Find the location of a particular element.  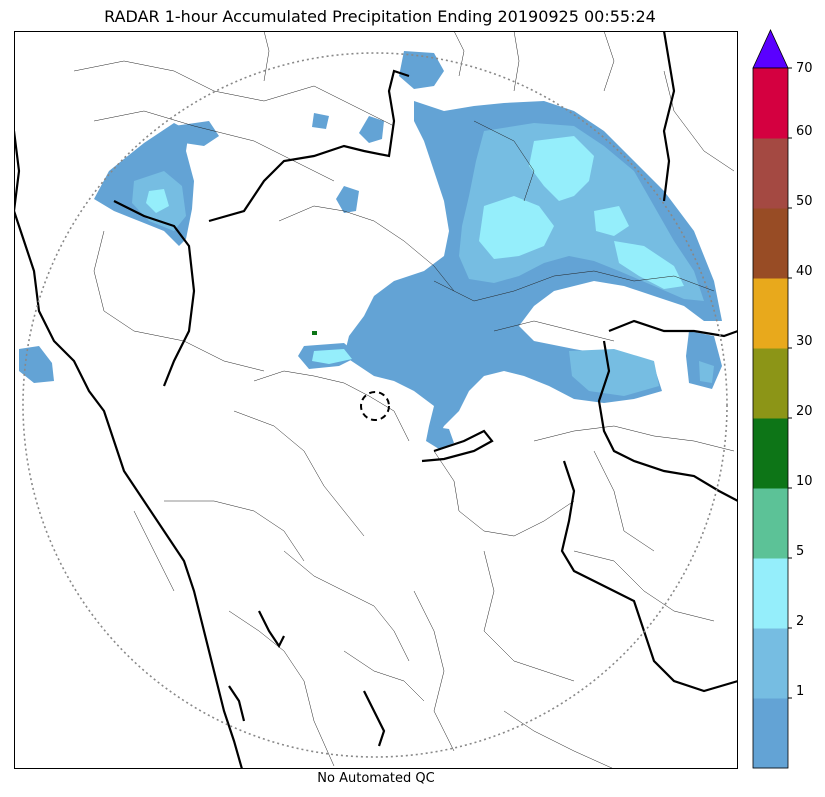

colorbar-tick-label: 2 is located at coordinates (800, 621).